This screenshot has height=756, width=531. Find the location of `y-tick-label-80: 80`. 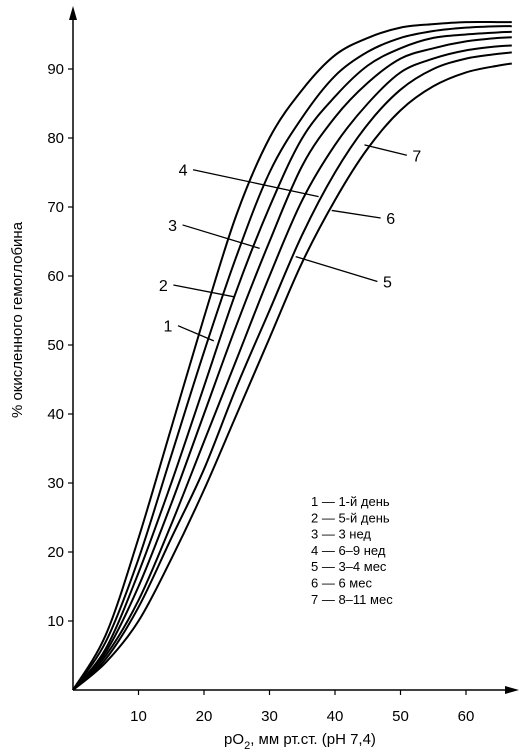

y-tick-label-80: 80 is located at coordinates (55, 138).